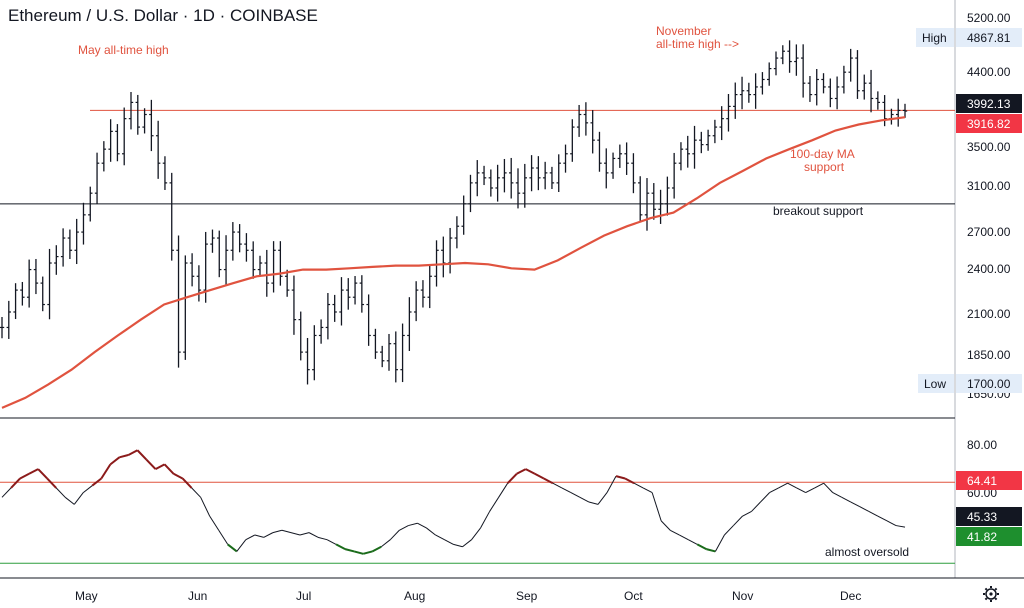 The height and width of the screenshot is (608, 1024). I want to click on chart-title: Ethereum / U.S. Dollar · 1D · COINBASE, so click(163, 15).